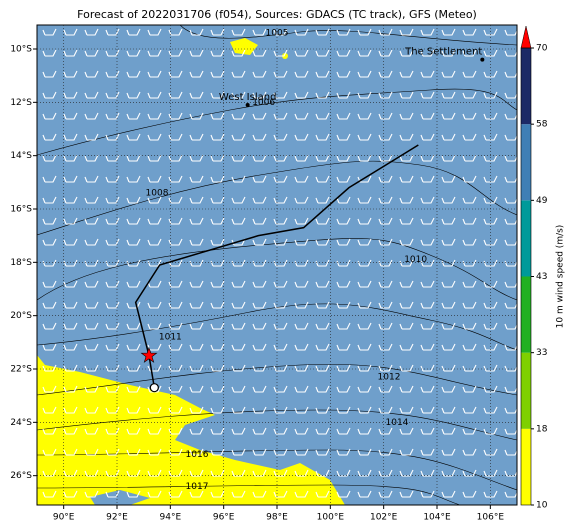 The image size is (575, 529). Describe the element at coordinates (542, 429) in the screenshot. I see `colorbar-tick-label: 18` at that location.